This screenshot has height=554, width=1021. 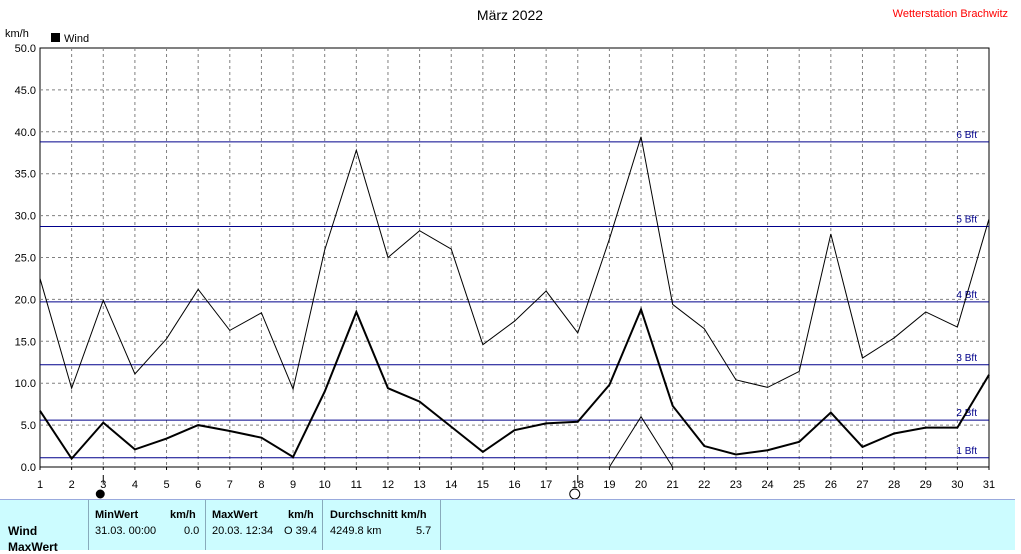 What do you see at coordinates (293, 485) in the screenshot?
I see `x-tick-label: 9` at bounding box center [293, 485].